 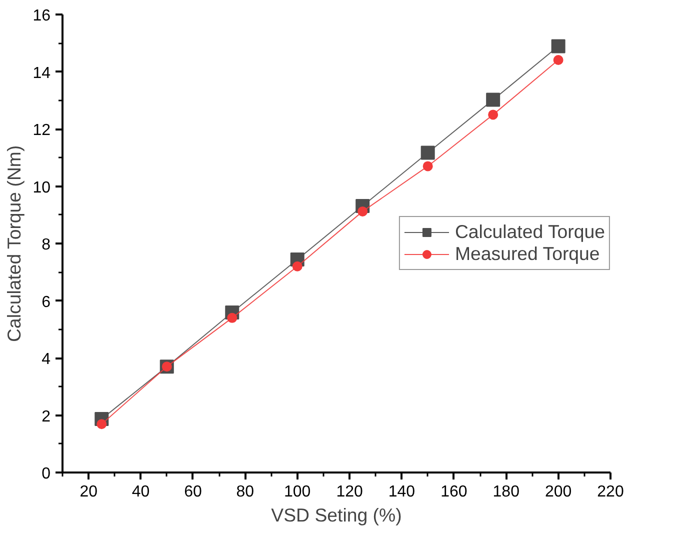 What do you see at coordinates (46, 474) in the screenshot?
I see `y-tick-label: 0` at bounding box center [46, 474].